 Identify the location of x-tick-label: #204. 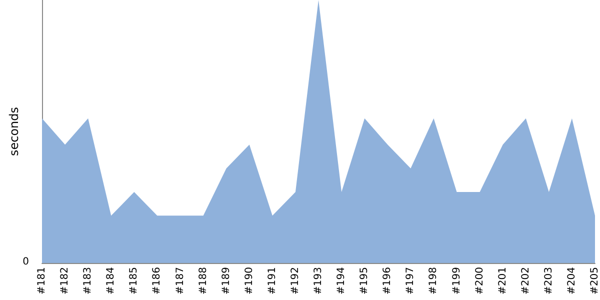
(572, 280).